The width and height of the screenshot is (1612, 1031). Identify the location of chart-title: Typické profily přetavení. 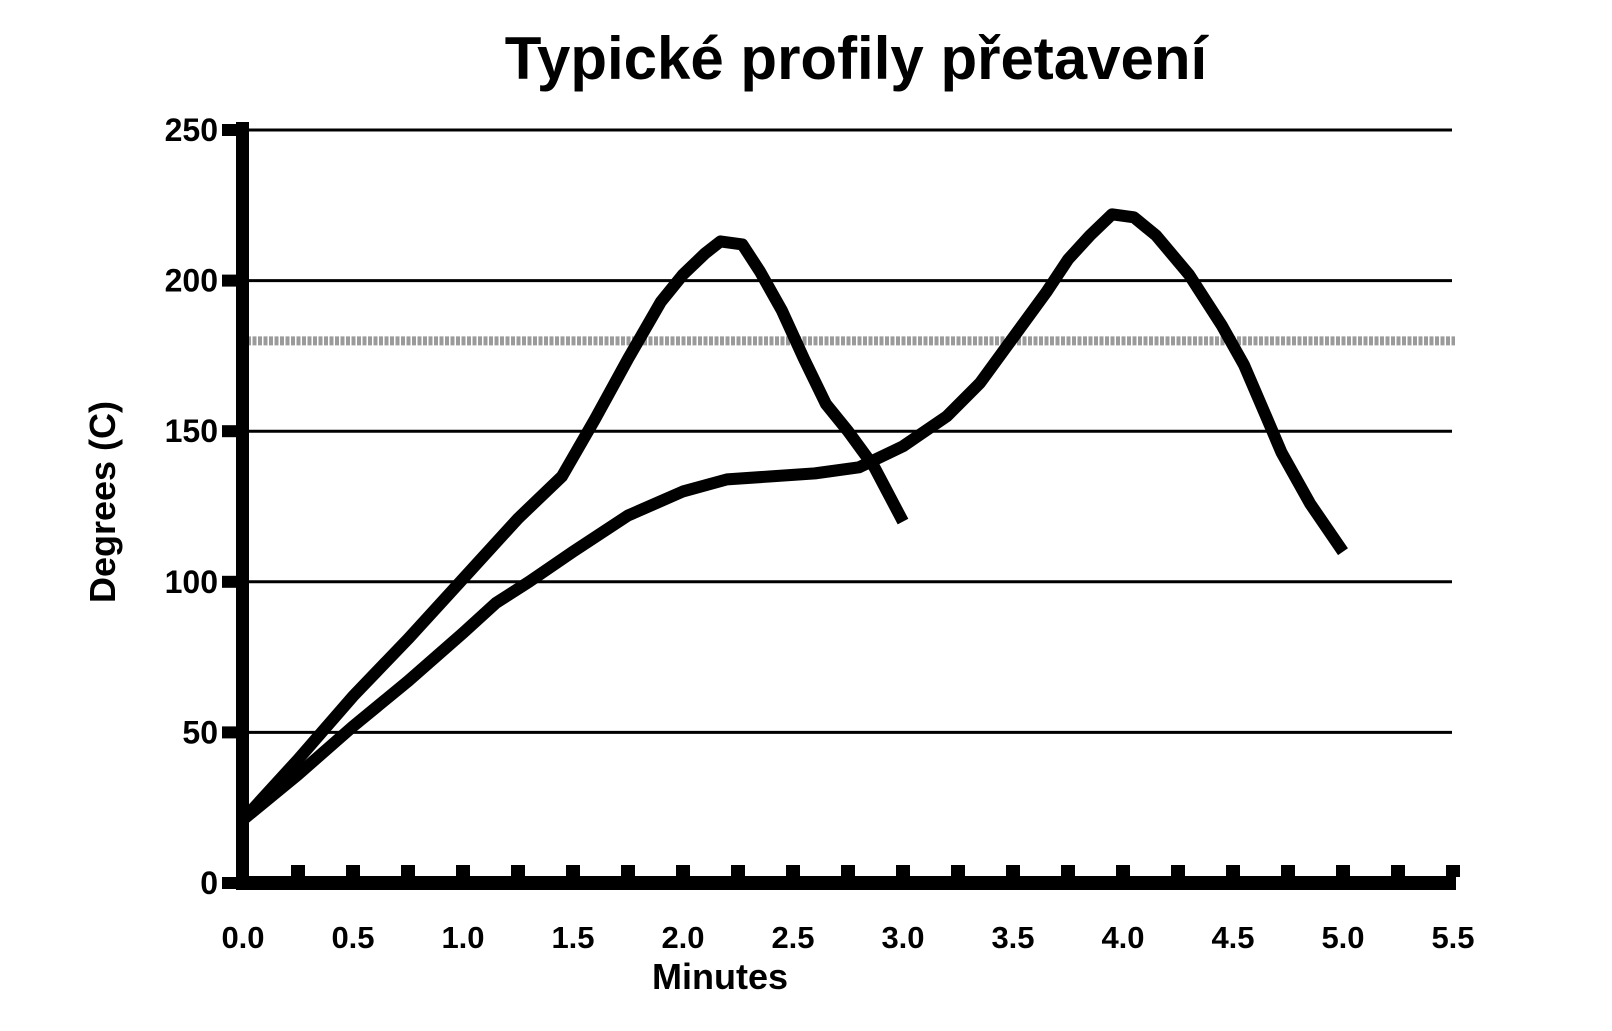
(856, 58).